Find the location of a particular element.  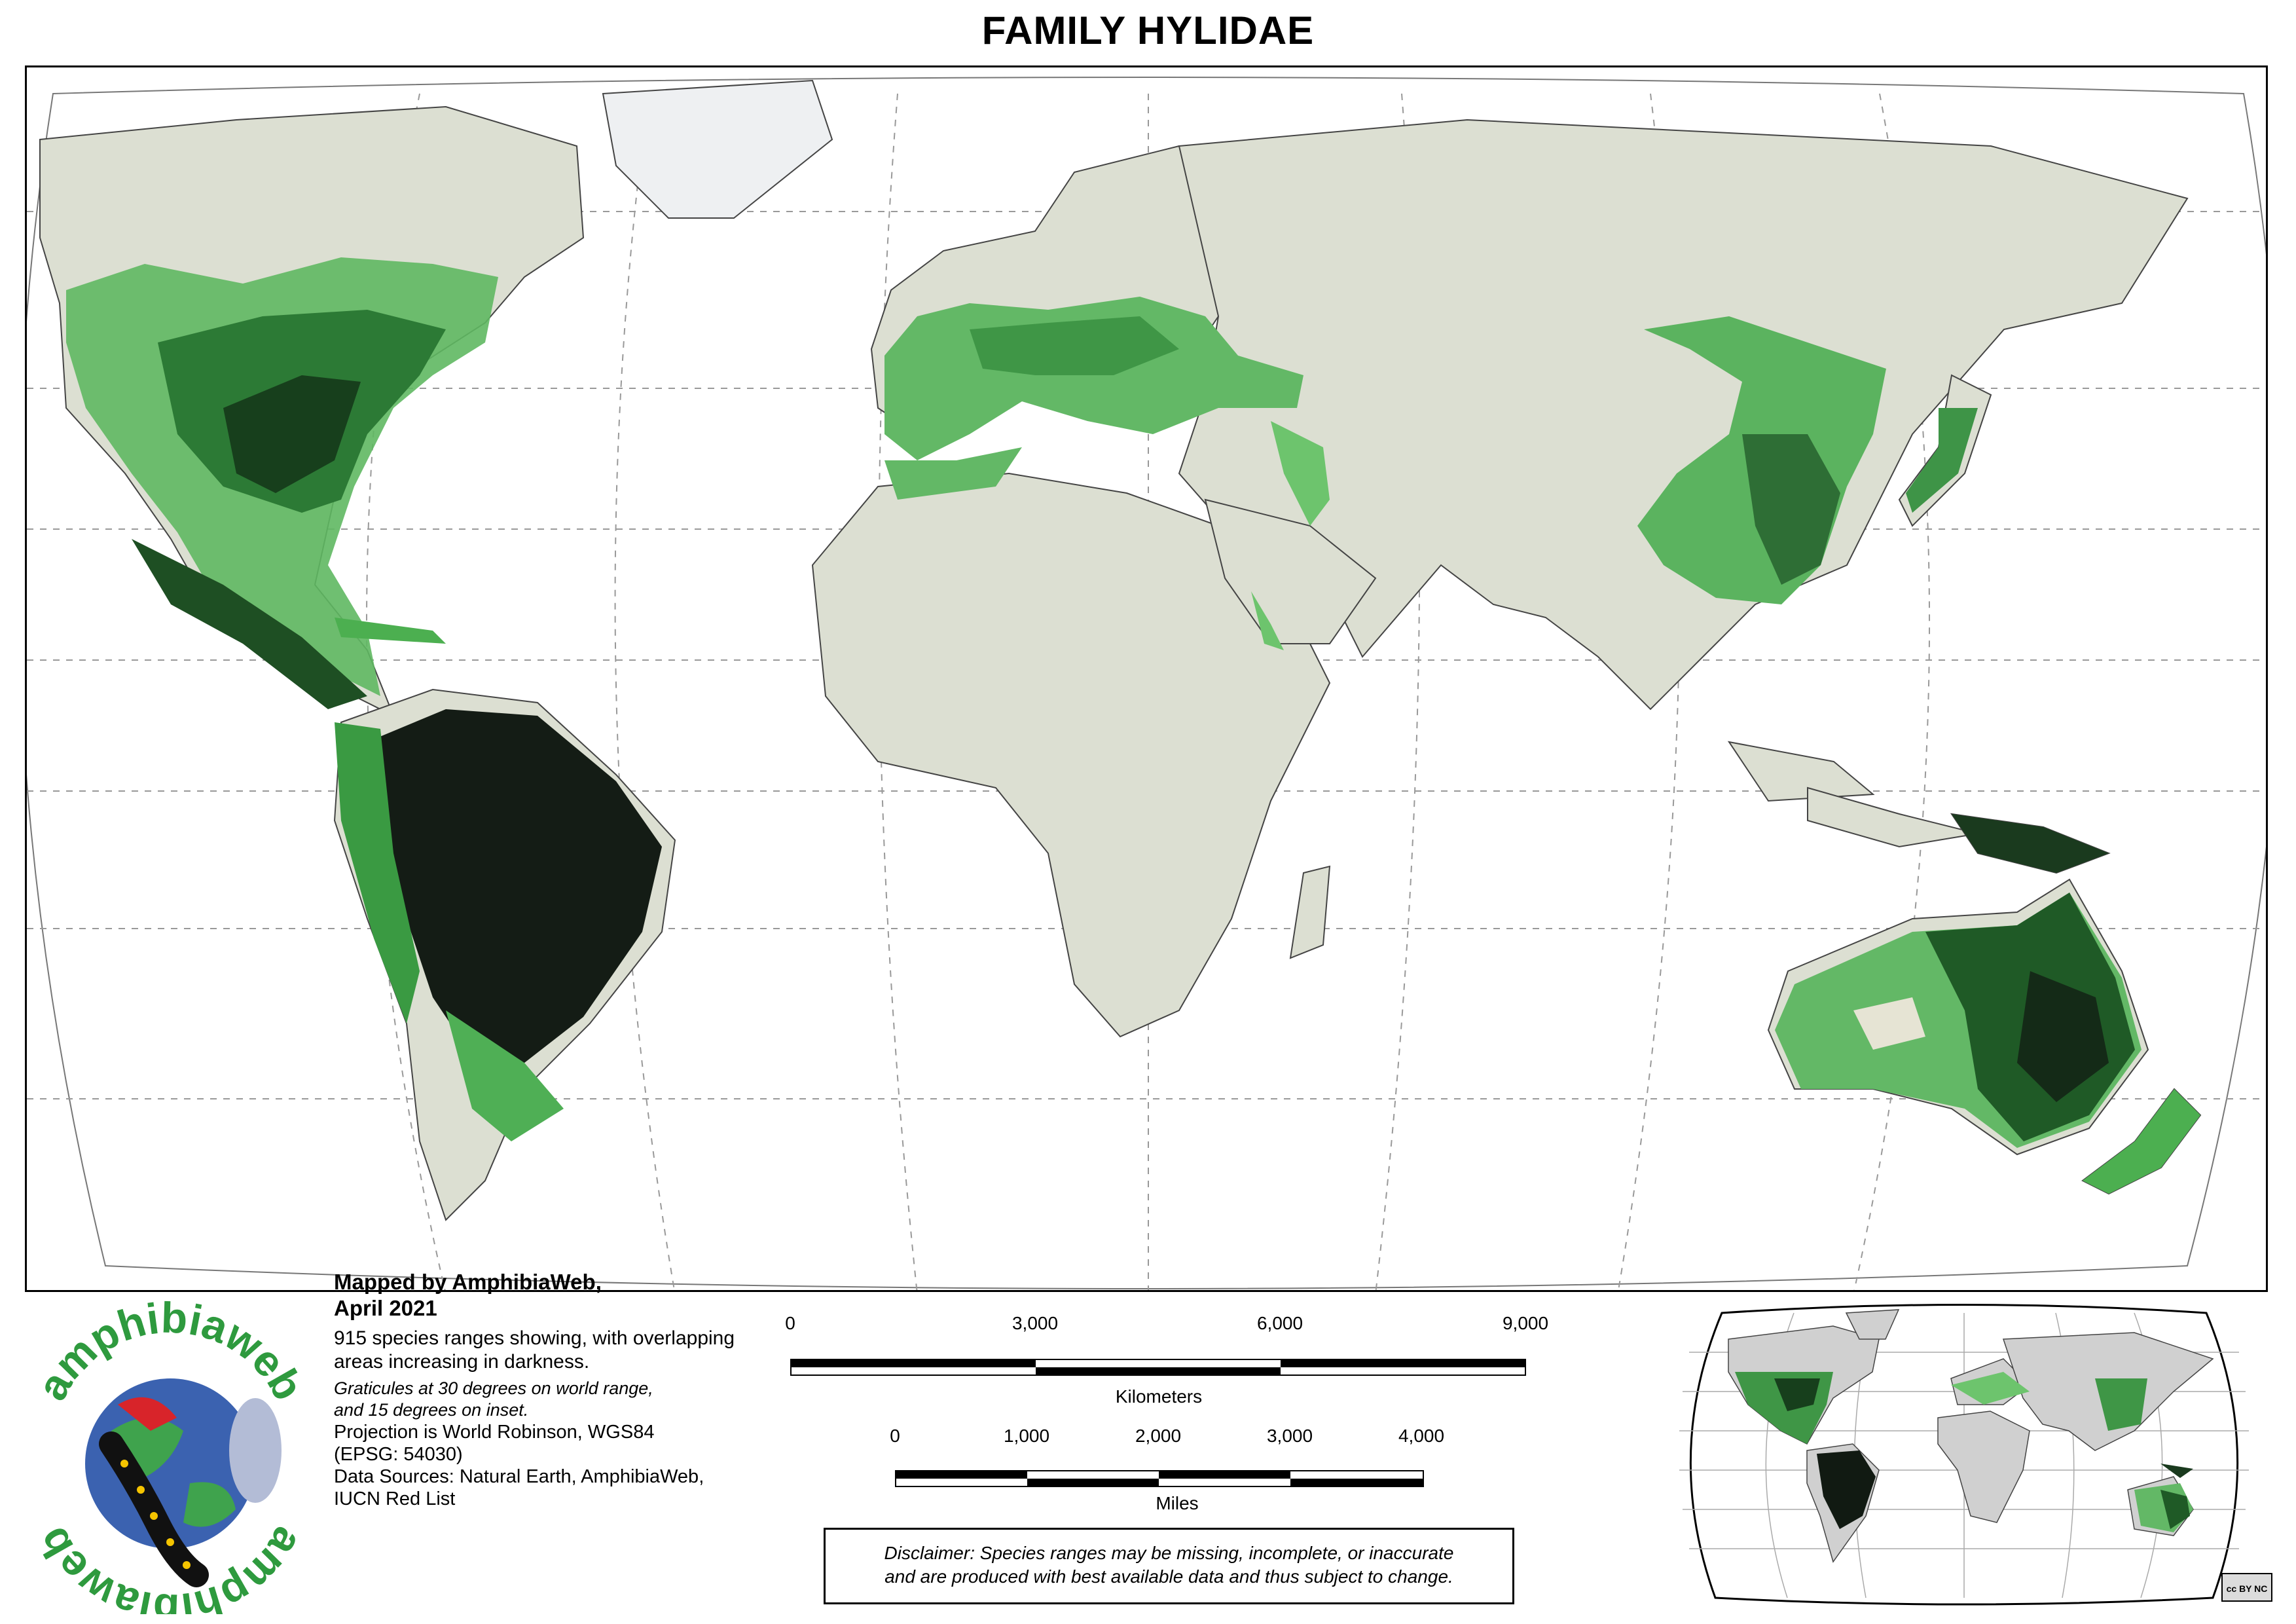

projection-note-2: (EPSG: 54030) is located at coordinates (398, 1454).